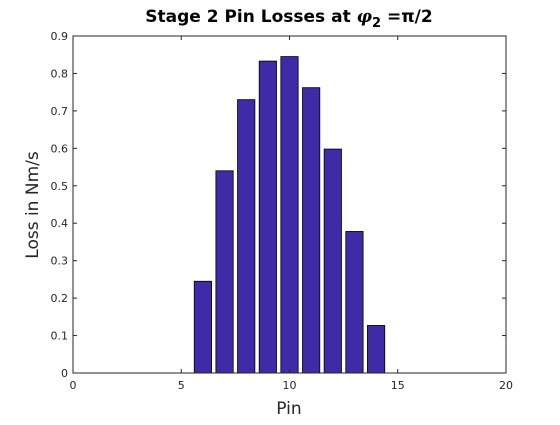 Image resolution: width=560 pixels, height=425 pixels. Describe the element at coordinates (250, 17) in the screenshot. I see `title-prefix: Stage 2 Pin Losses at` at that location.